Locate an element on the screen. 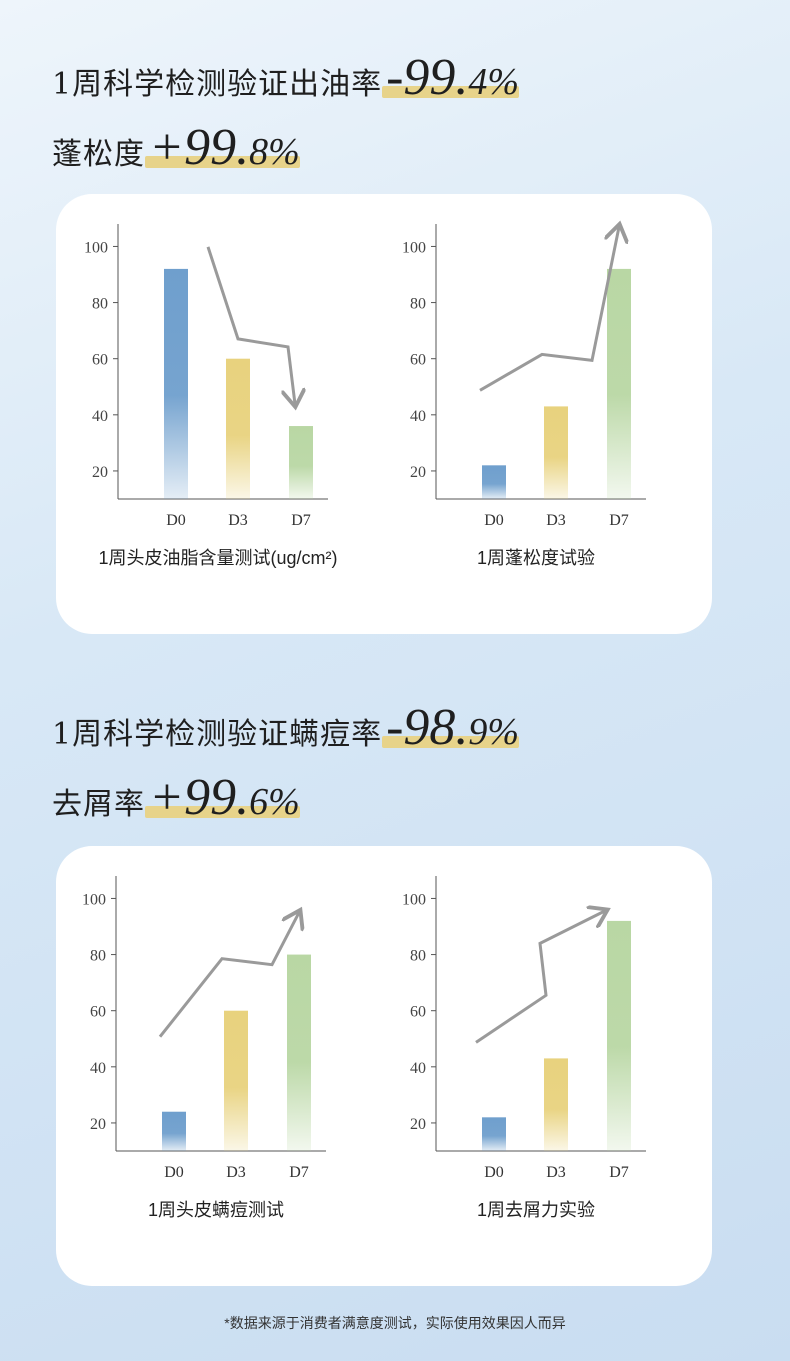 This screenshot has height=1361, width=790. chart-title: 1周去屑力实验 is located at coordinates (536, 1210).